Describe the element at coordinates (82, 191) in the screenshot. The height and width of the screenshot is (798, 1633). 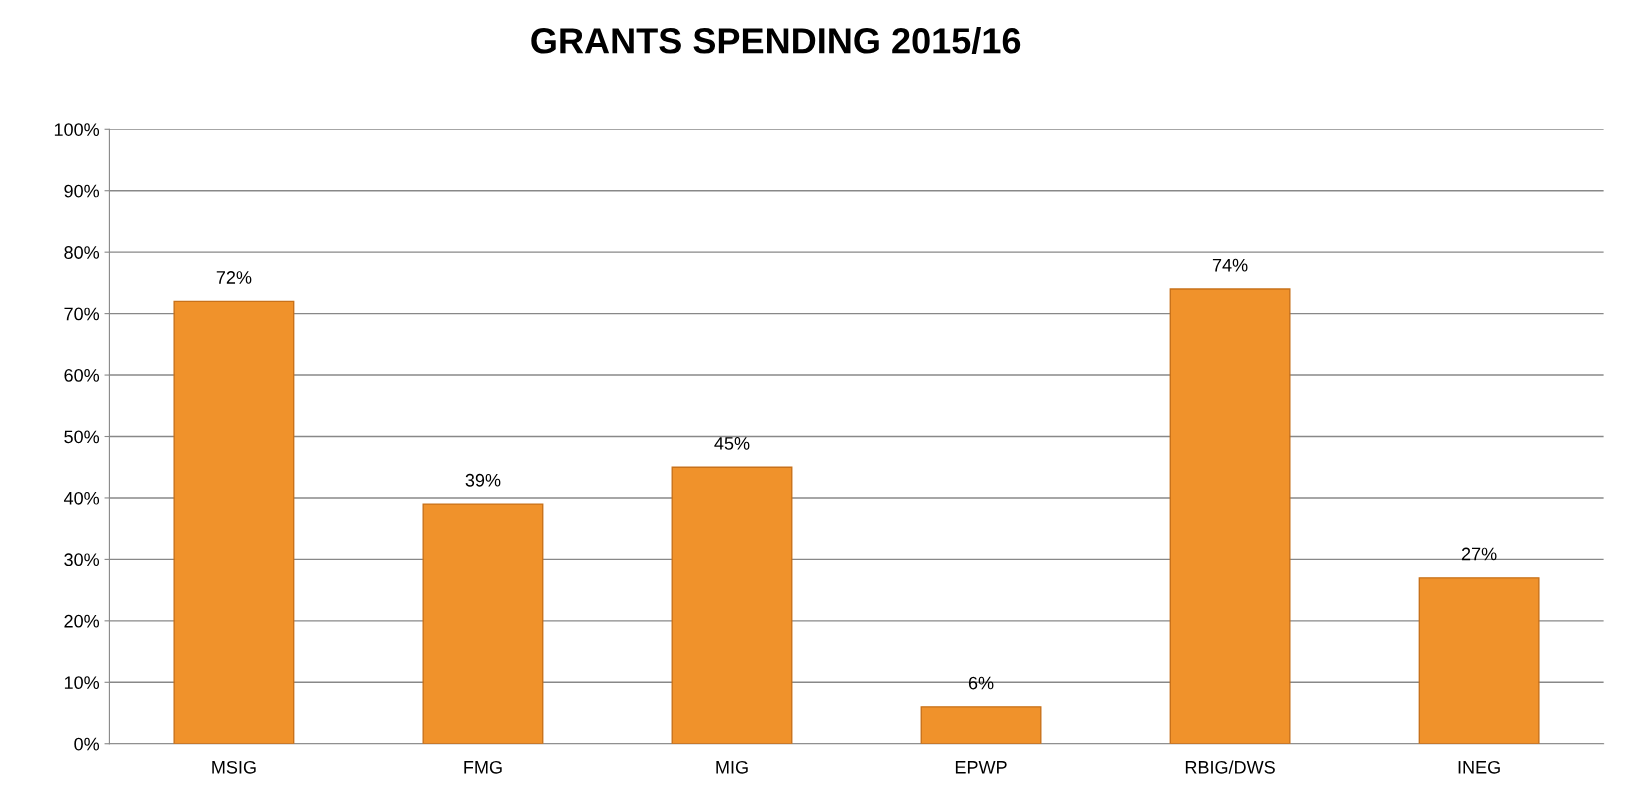
I see `y-tick-label: 90%` at that location.